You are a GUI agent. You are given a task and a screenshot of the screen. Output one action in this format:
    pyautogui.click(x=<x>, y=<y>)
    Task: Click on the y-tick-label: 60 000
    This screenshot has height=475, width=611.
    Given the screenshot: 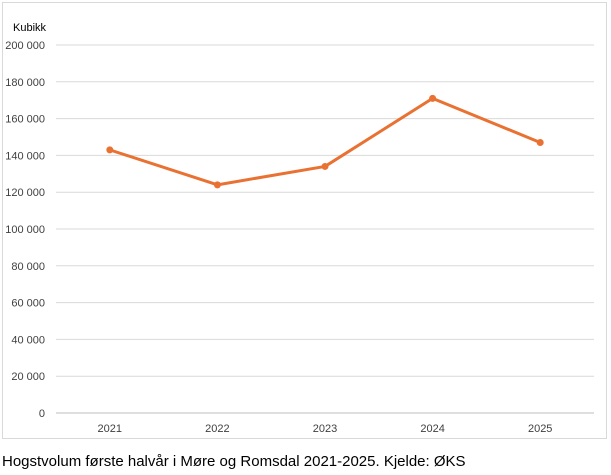 What is the action you would take?
    pyautogui.click(x=28, y=304)
    